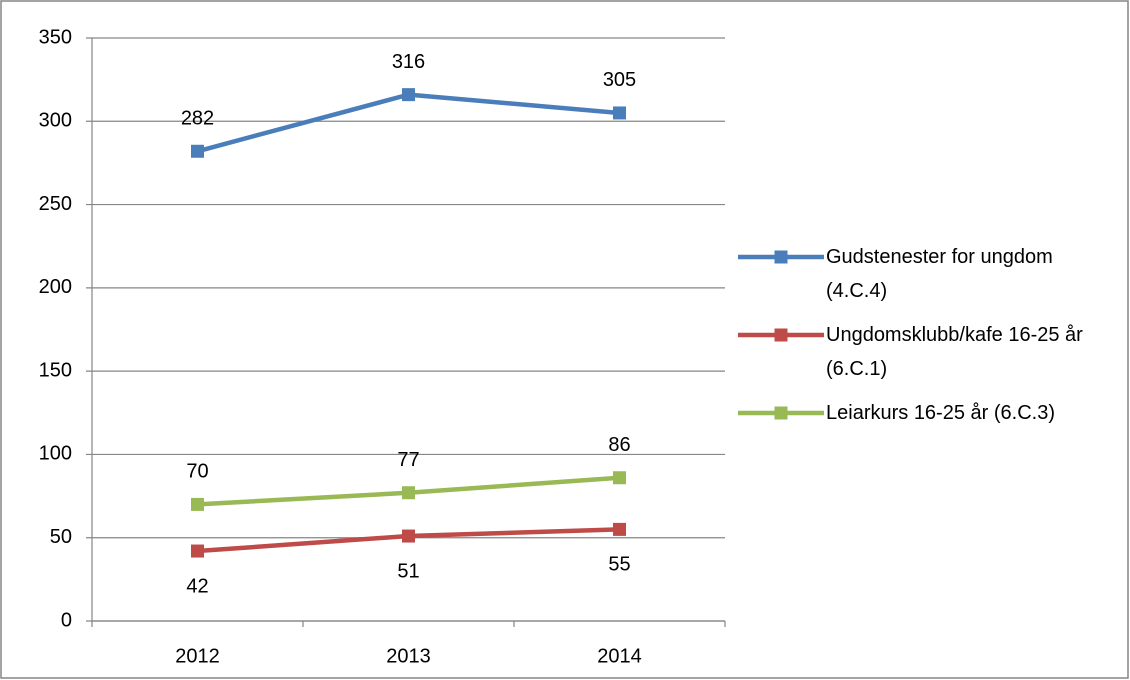  Describe the element at coordinates (55, 370) in the screenshot. I see `y-tick-label: 150` at that location.